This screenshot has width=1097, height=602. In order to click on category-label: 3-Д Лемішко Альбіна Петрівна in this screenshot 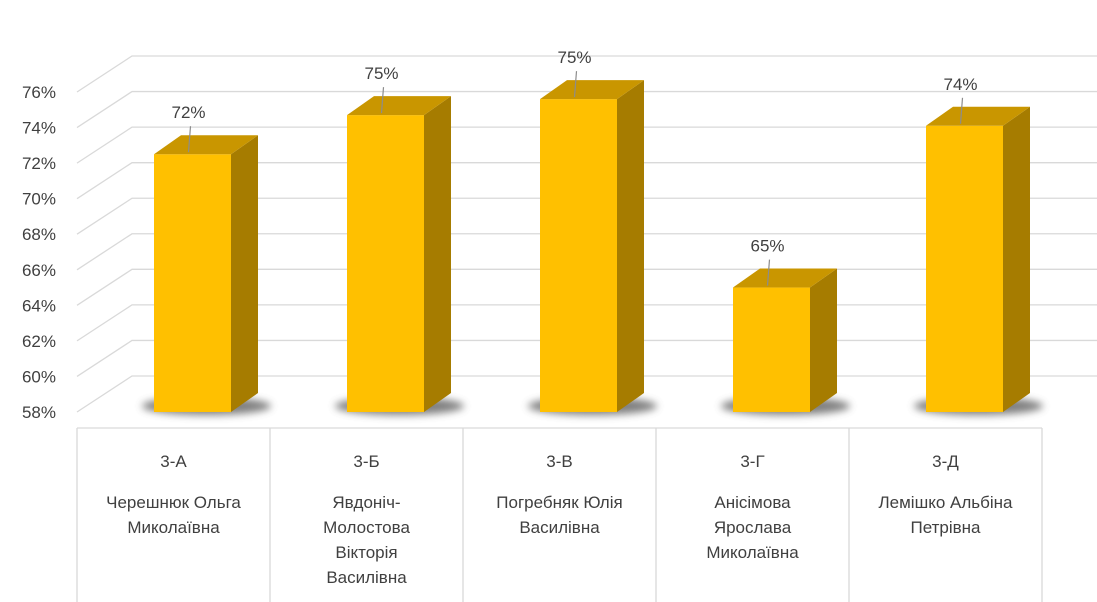, I will do `click(946, 494)`.